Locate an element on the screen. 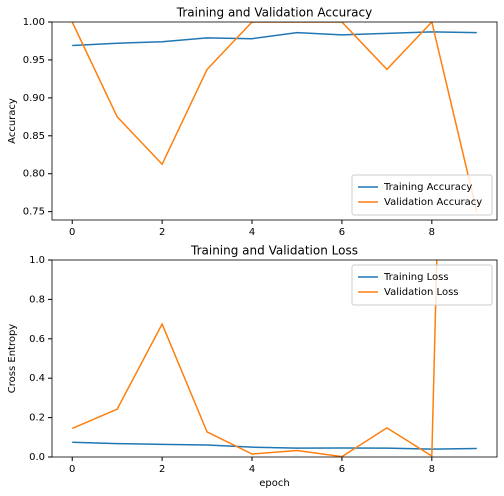  legend-label: Training Accuracy is located at coordinates (427, 187).